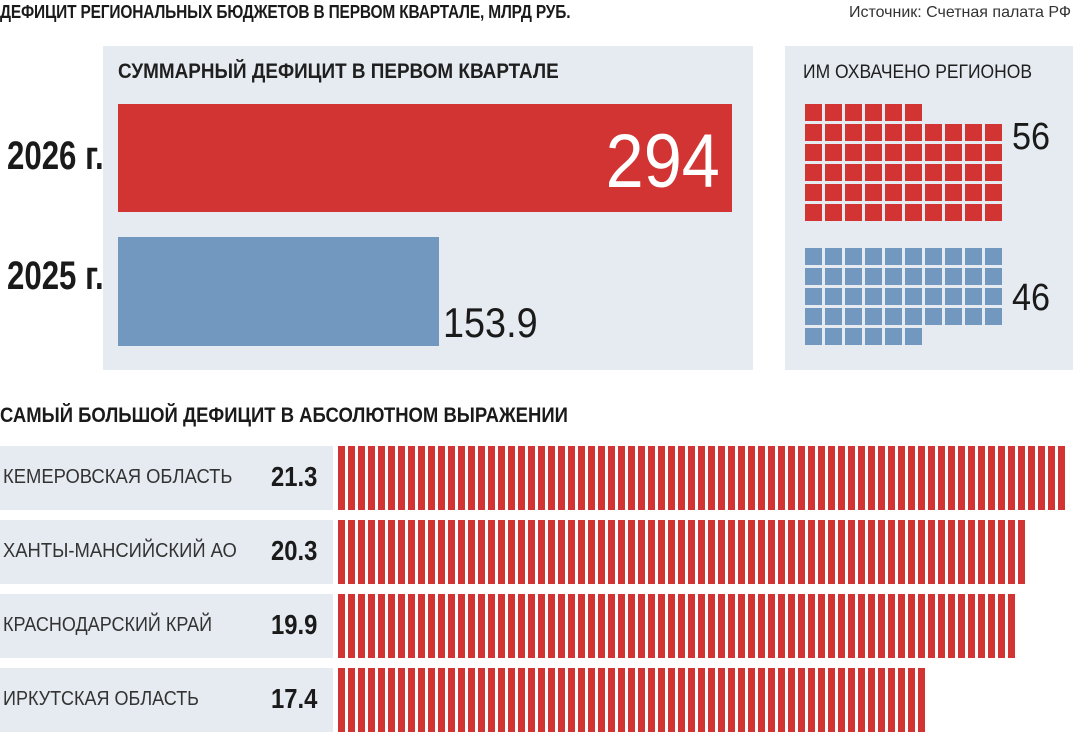  Describe the element at coordinates (294, 476) in the screenshot. I see `region-value: 21.3` at that location.